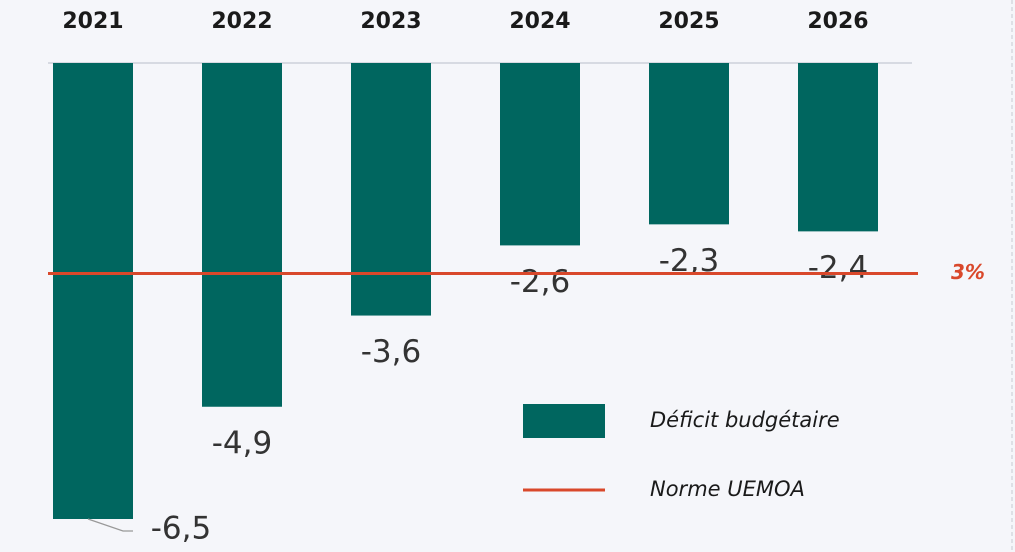  What do you see at coordinates (837, 21) in the screenshot?
I see `x-tick-label: 2026` at bounding box center [837, 21].